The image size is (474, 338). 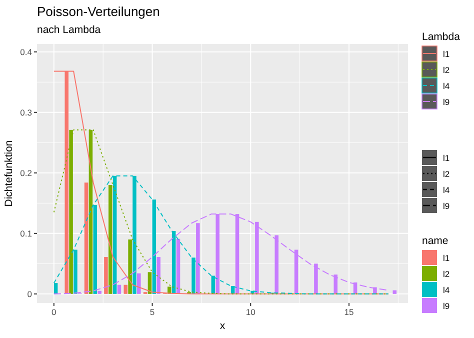 I want to click on x-axis-title: x, so click(x=223, y=326).